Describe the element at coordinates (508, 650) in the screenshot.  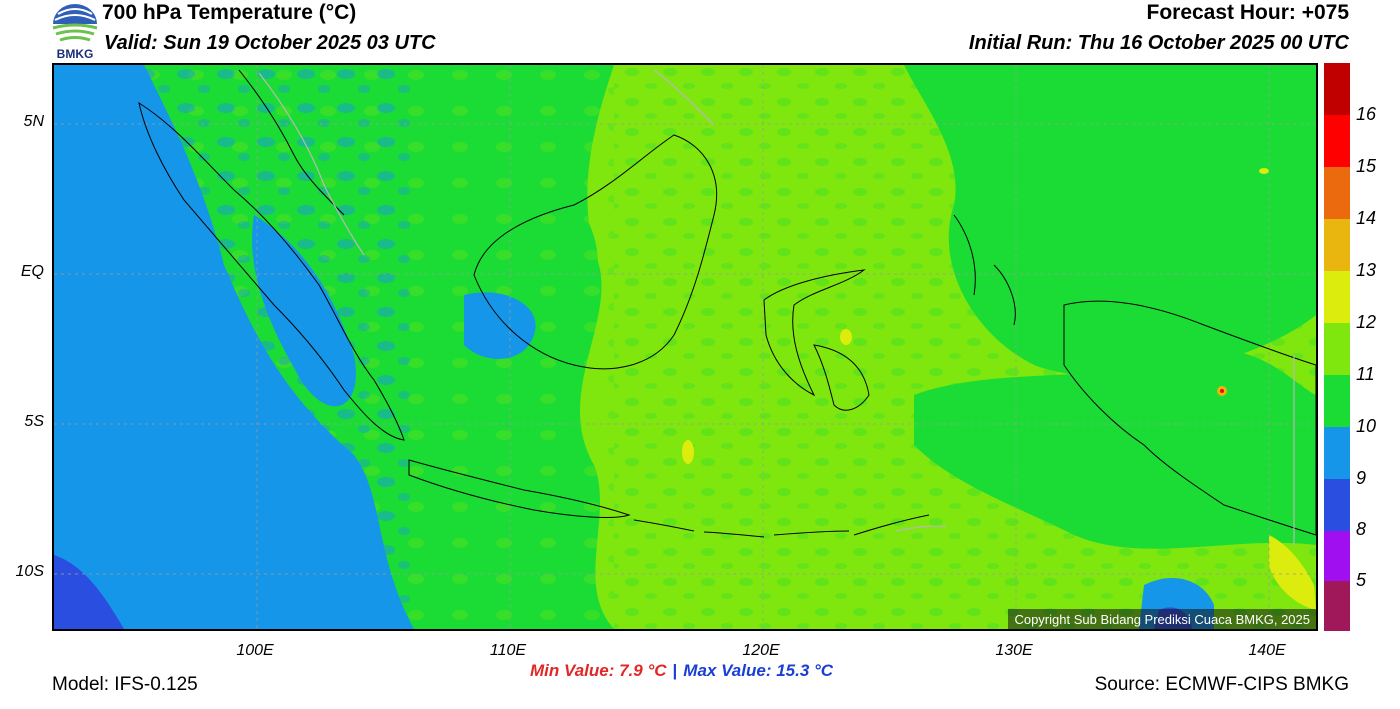
I see `lon-label-110e: 110E` at that location.